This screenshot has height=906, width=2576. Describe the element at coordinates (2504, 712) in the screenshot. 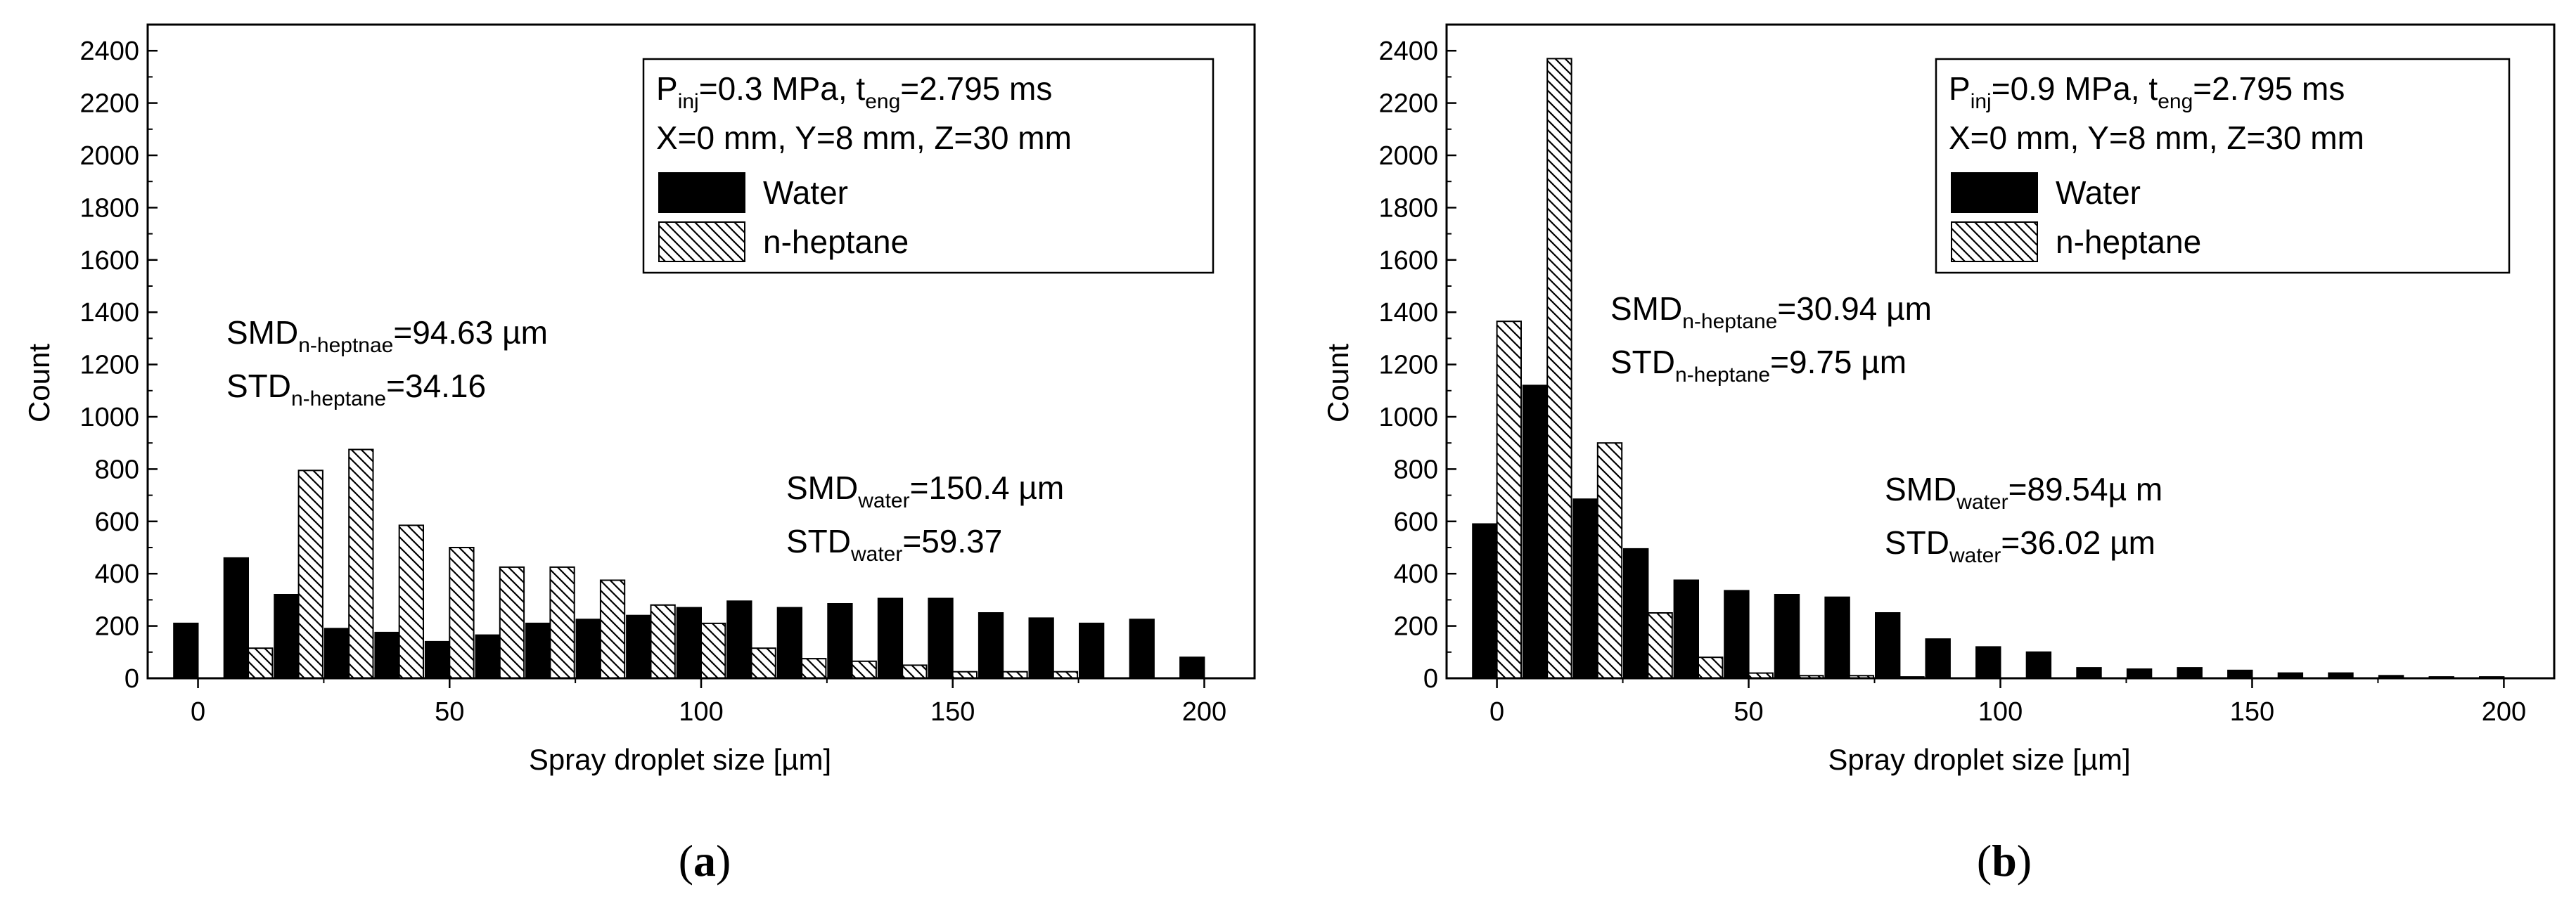

I see `panel-b-xtick-label-200: 200` at that location.